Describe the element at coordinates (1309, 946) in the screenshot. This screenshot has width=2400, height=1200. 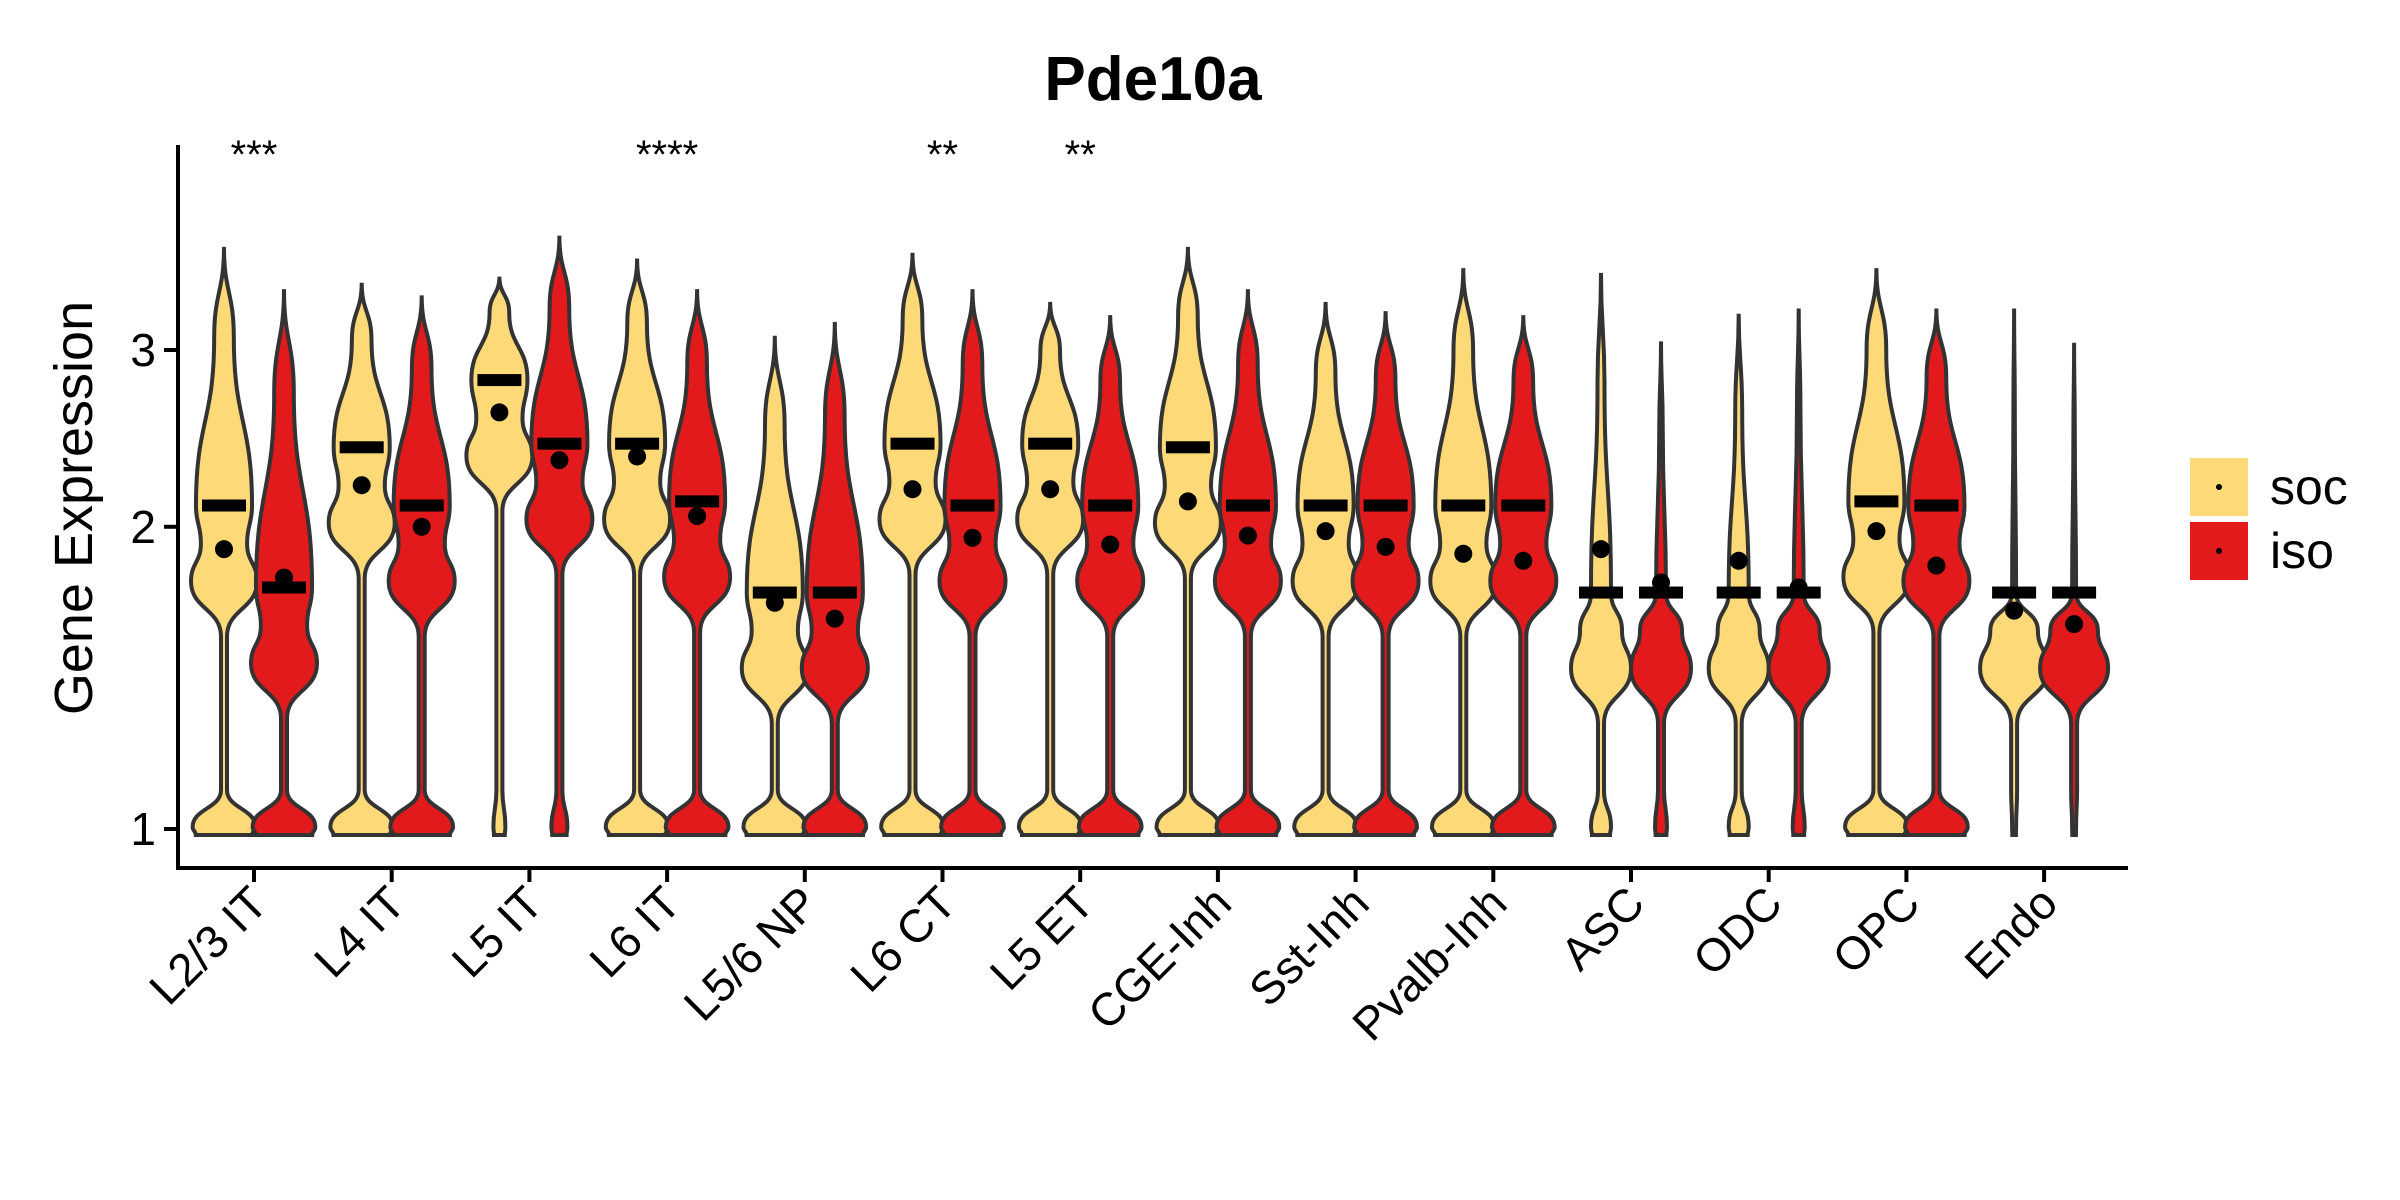
I see `x-tick-label-8: Sst-Inh` at that location.